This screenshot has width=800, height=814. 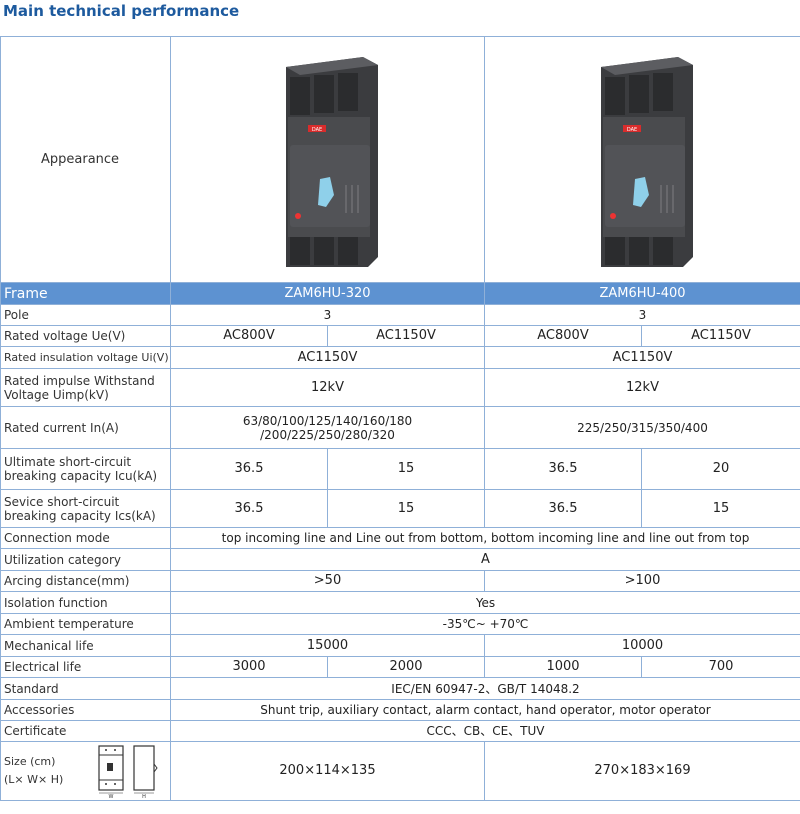 What do you see at coordinates (68, 462) in the screenshot?
I see `label-line: Ultimate short-circuit` at bounding box center [68, 462].